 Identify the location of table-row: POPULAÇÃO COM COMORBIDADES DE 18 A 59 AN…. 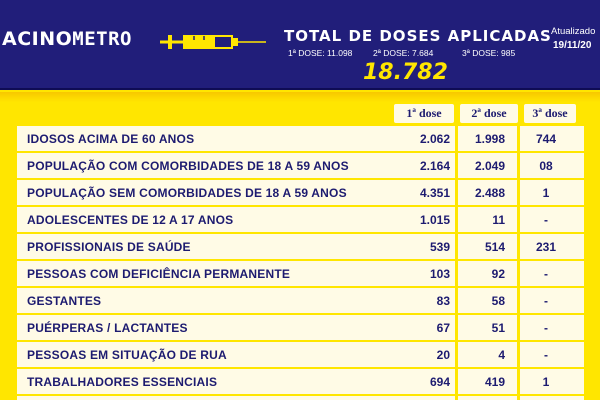
(300, 166).